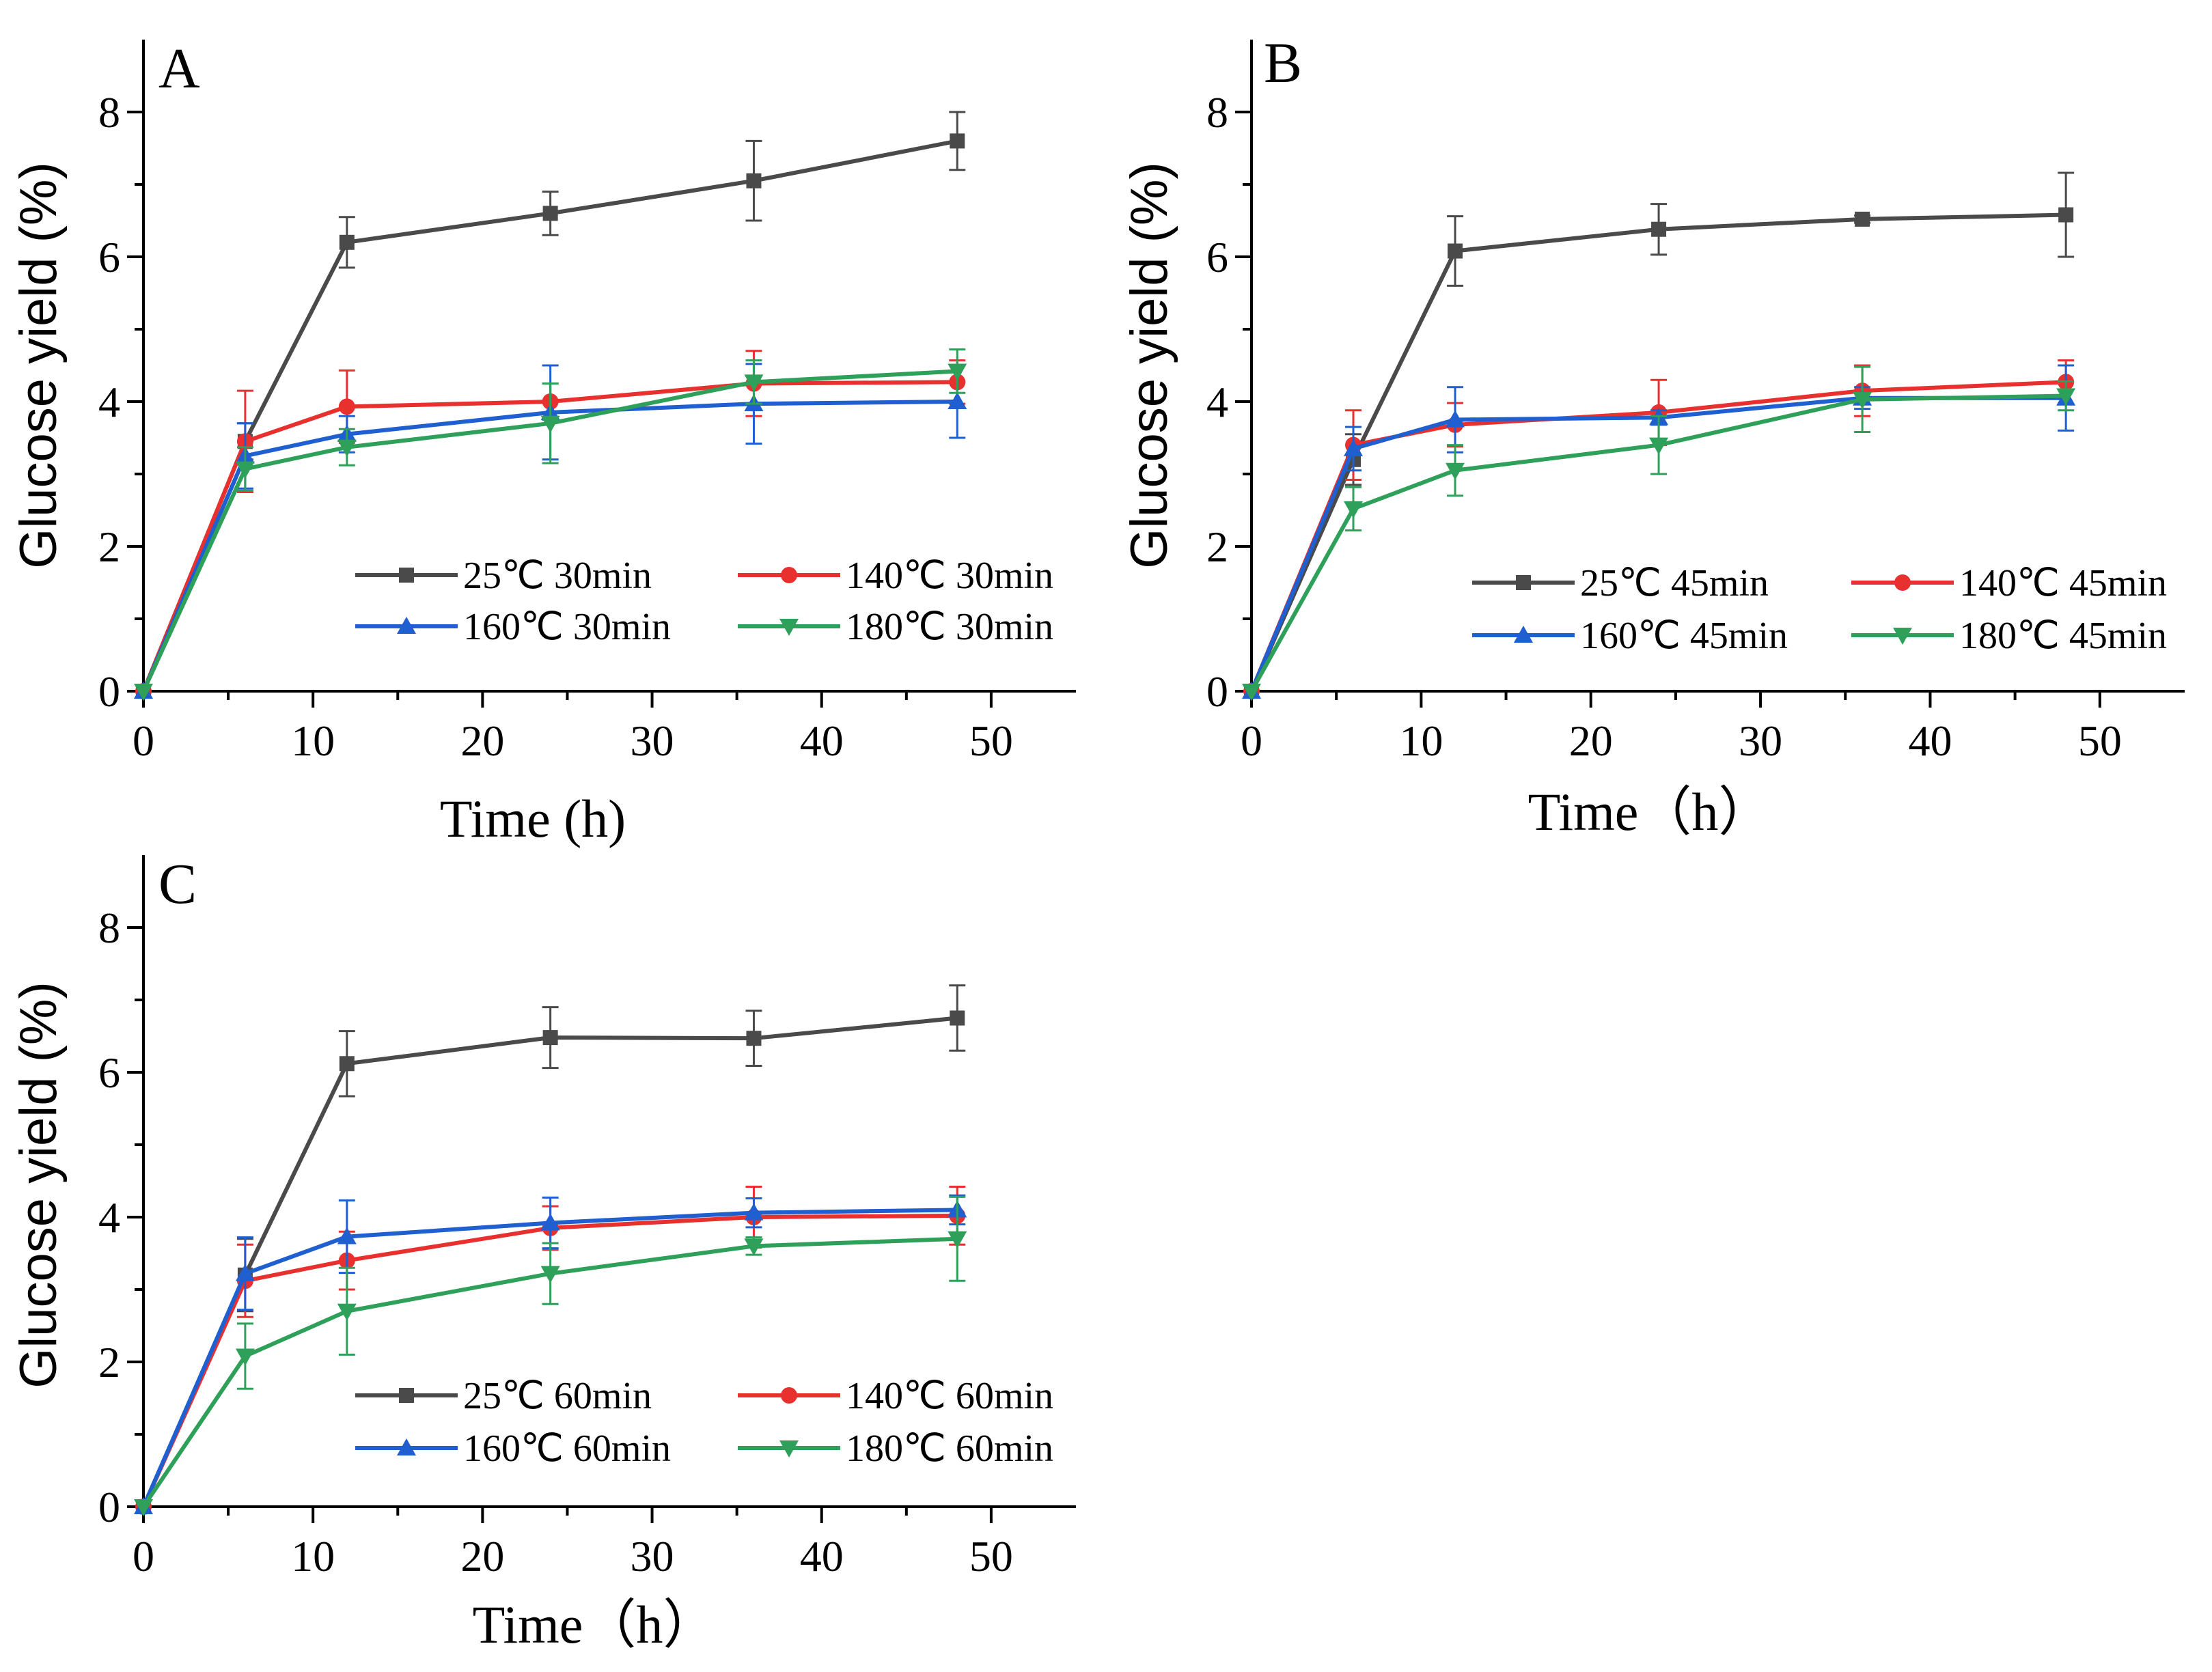 The width and height of the screenshot is (2212, 1672). Describe the element at coordinates (2063, 583) in the screenshot. I see `legend-label: 140℃ 45min` at that location.